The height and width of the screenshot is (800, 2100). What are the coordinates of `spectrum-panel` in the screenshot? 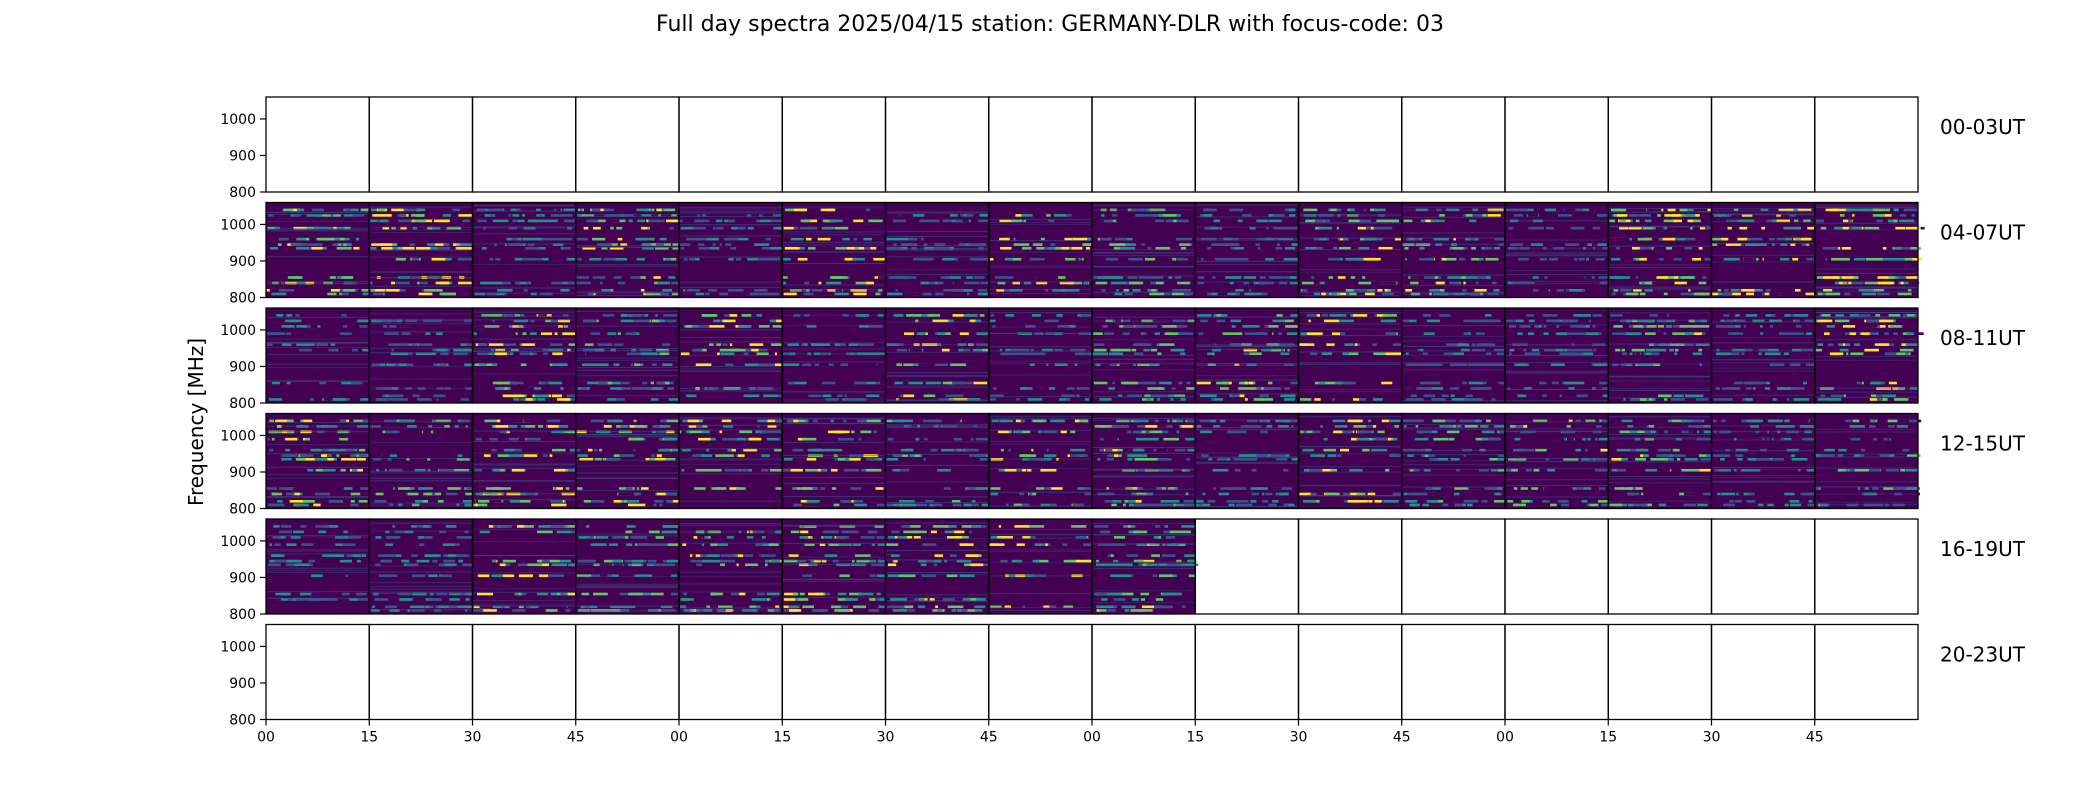 It's located at (836, 355).